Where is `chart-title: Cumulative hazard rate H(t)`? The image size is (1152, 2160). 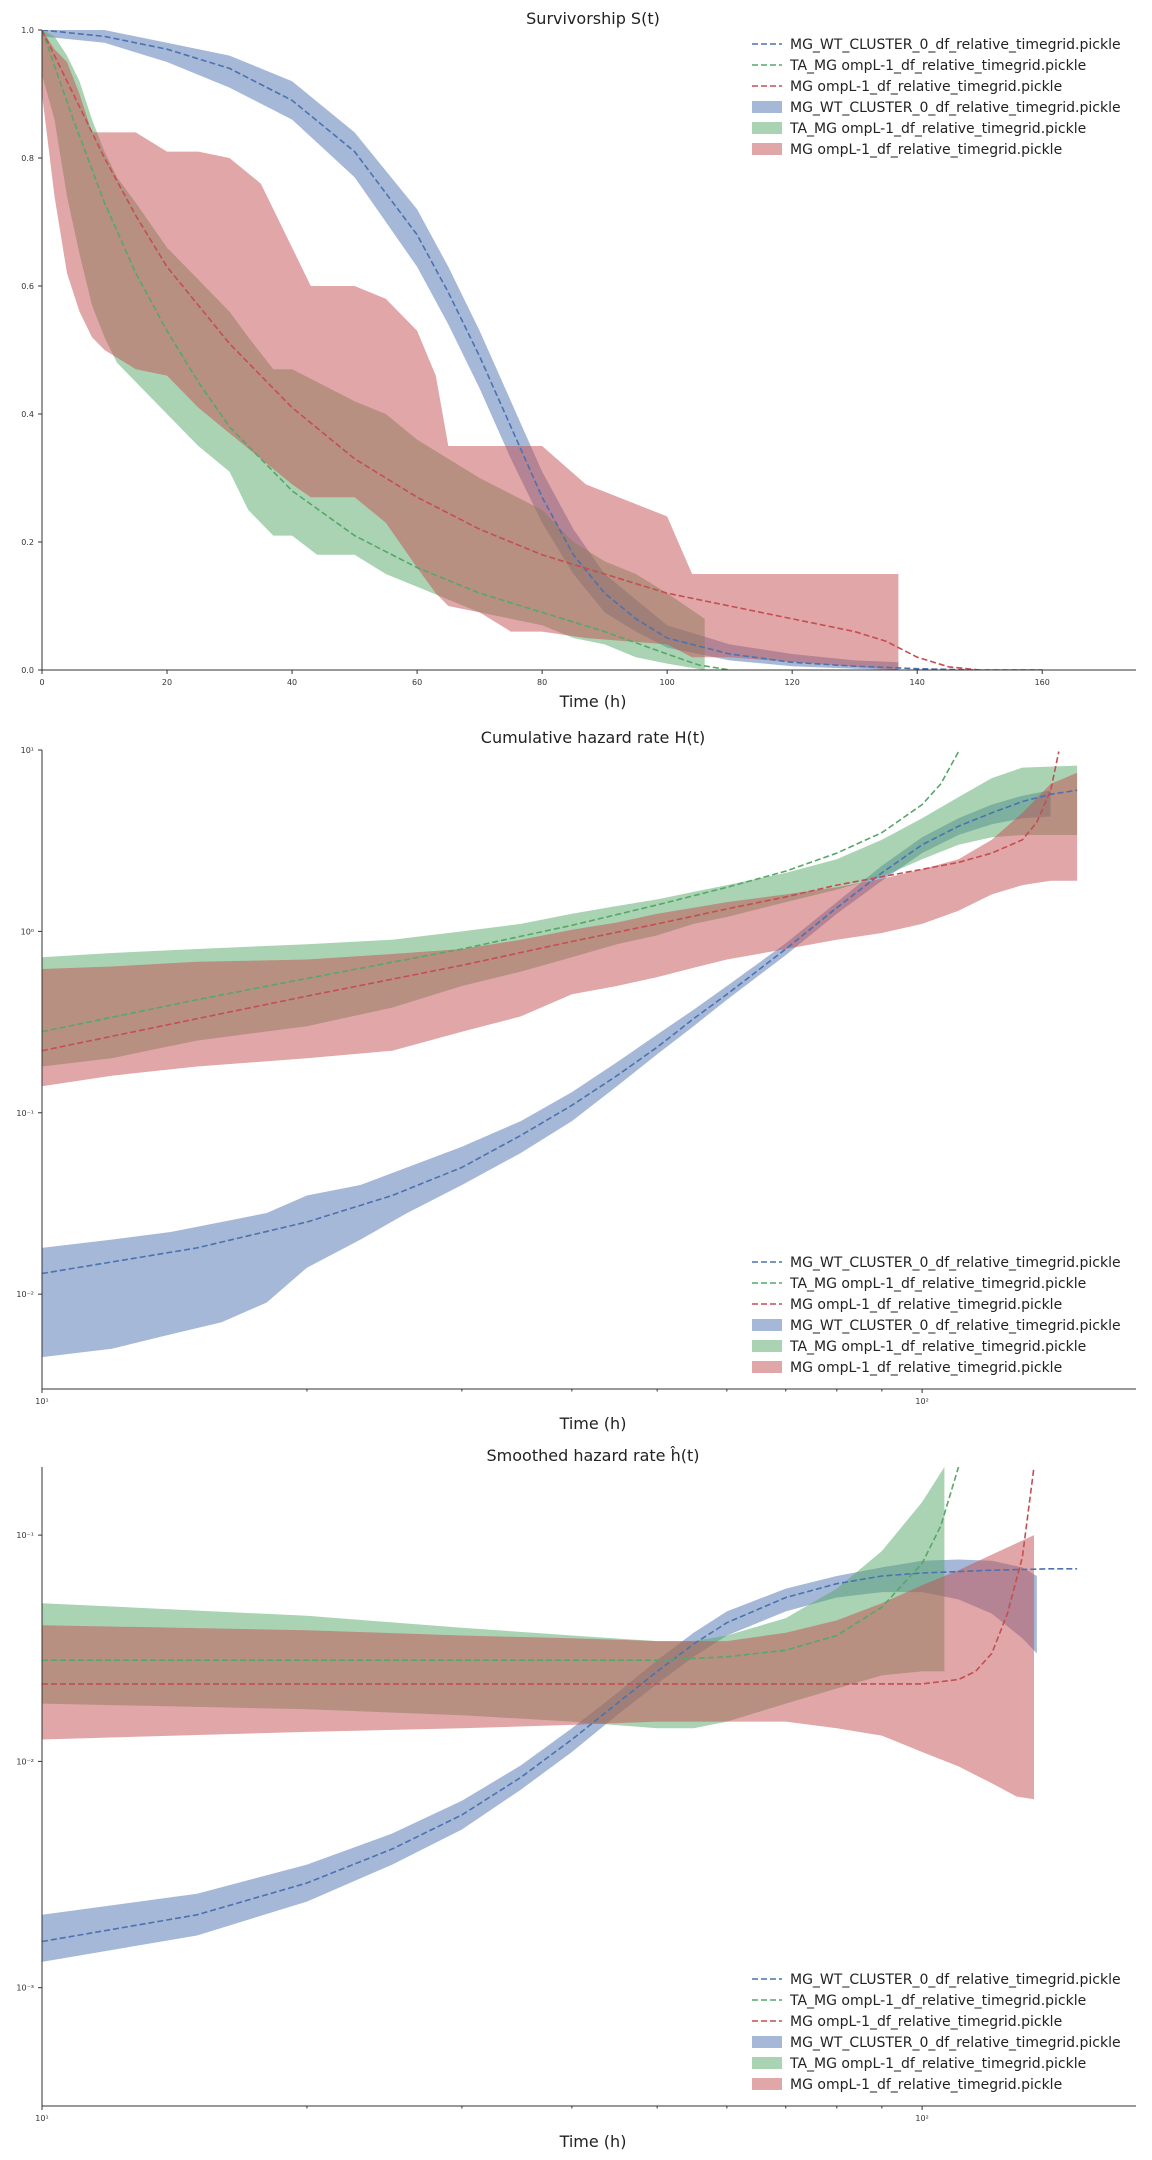
chart-title: Cumulative hazard rate H(t) is located at coordinates (593, 737).